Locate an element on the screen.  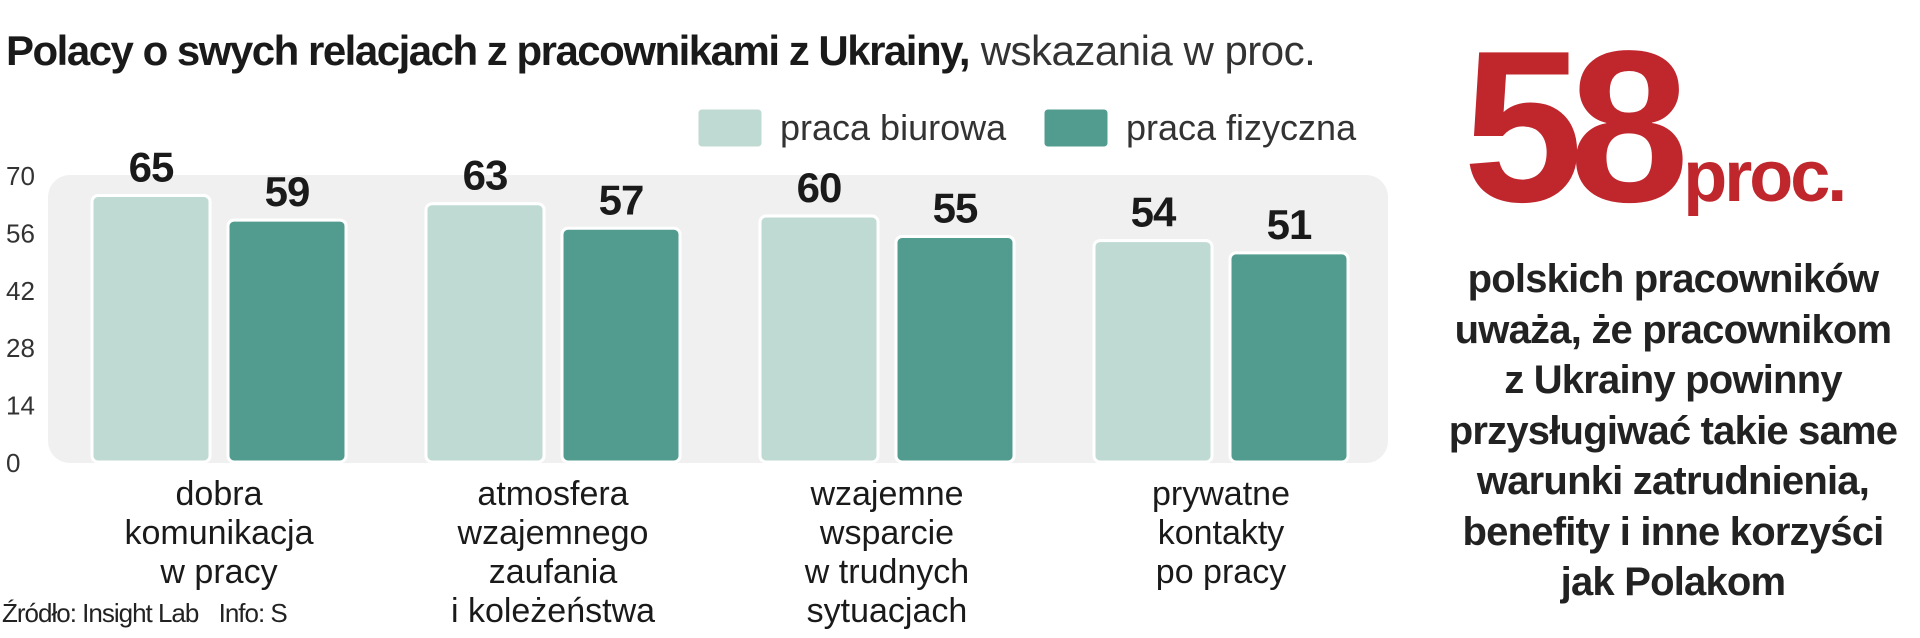
legend-label: praca fizyczna is located at coordinates (1241, 127).